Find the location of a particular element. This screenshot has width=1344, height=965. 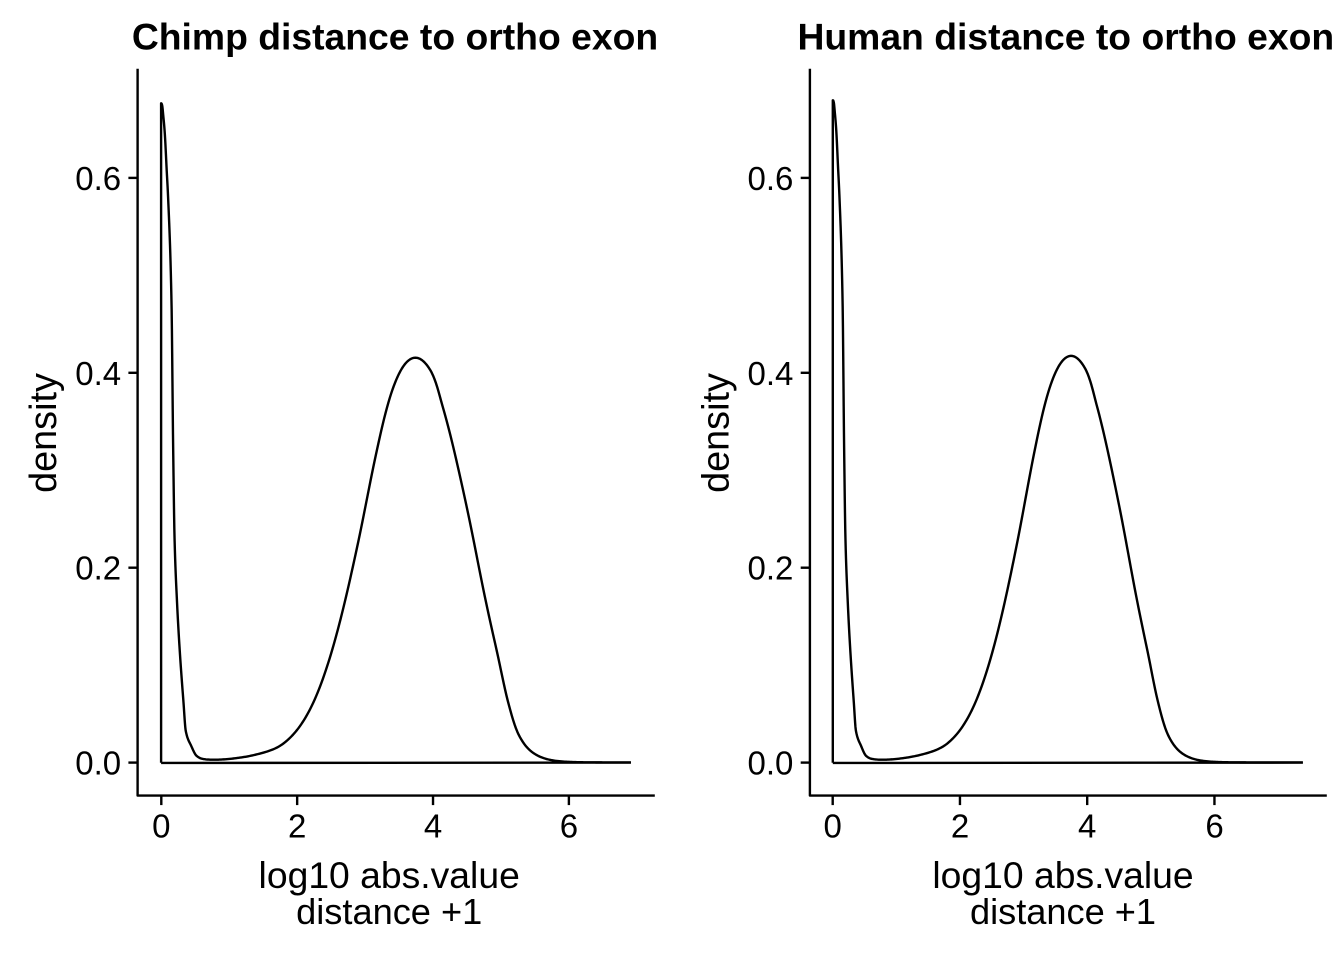

svg-text: Chimp distance to ortho exon is located at coordinates (395, 36).